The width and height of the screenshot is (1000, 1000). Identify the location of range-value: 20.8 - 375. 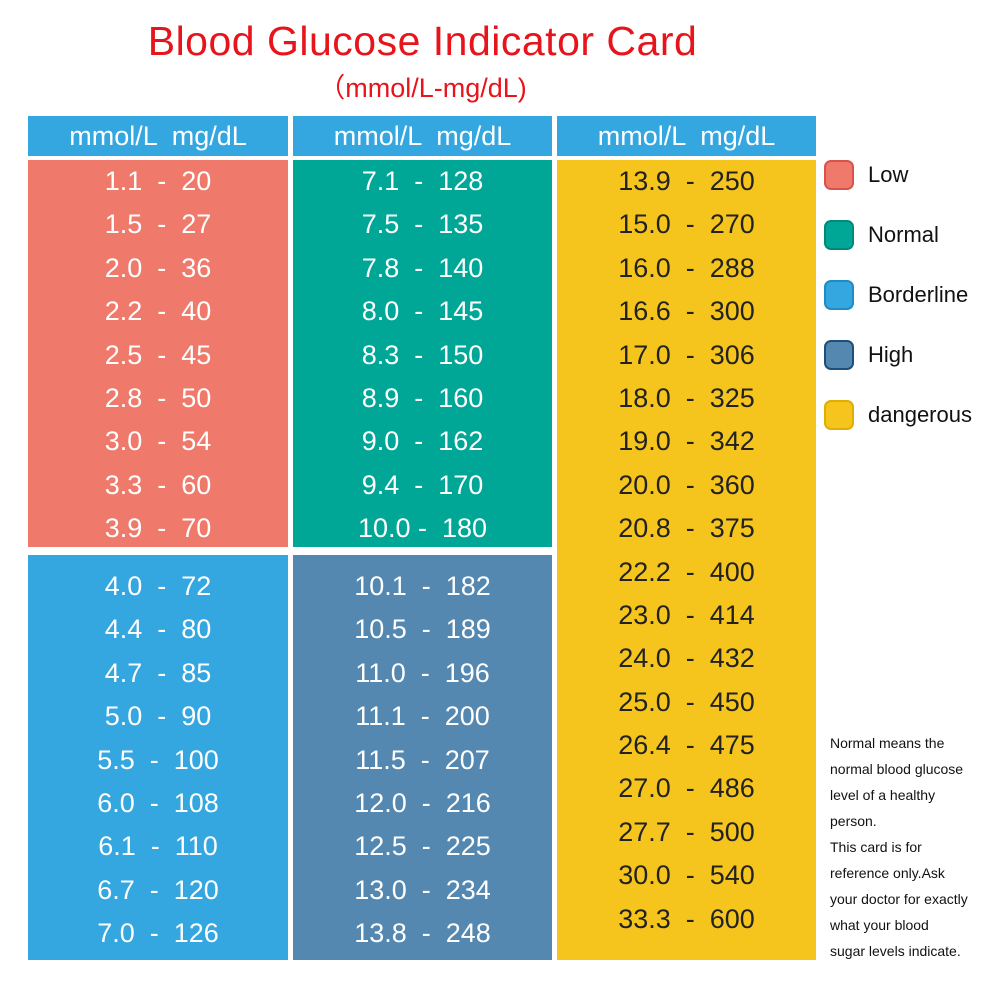
(686, 528).